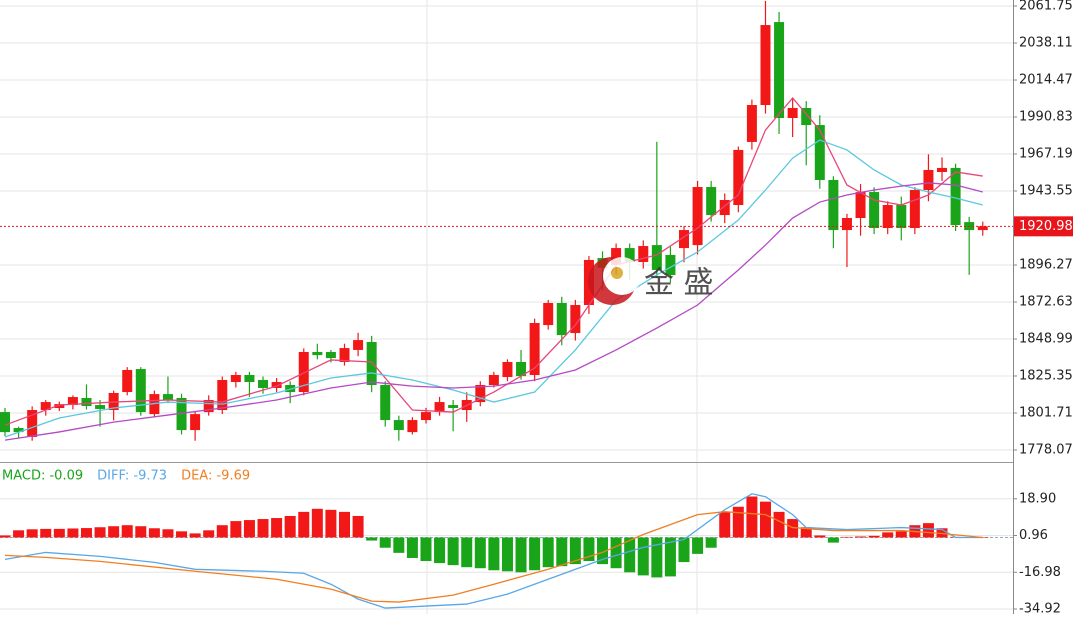  Describe the element at coordinates (1046, 339) in the screenshot. I see `y-tick-label: 1848.99` at that location.